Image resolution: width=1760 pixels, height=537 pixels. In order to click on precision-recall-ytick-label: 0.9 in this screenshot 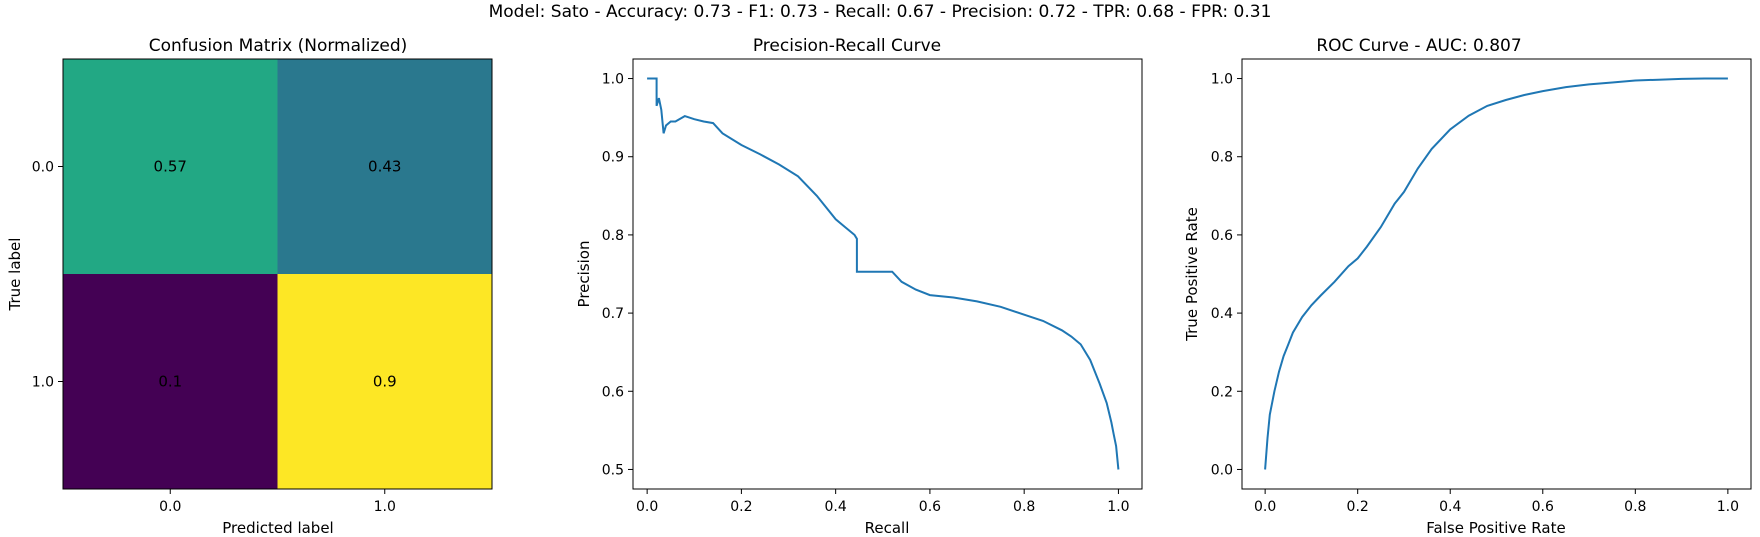, I will do `click(613, 158)`.